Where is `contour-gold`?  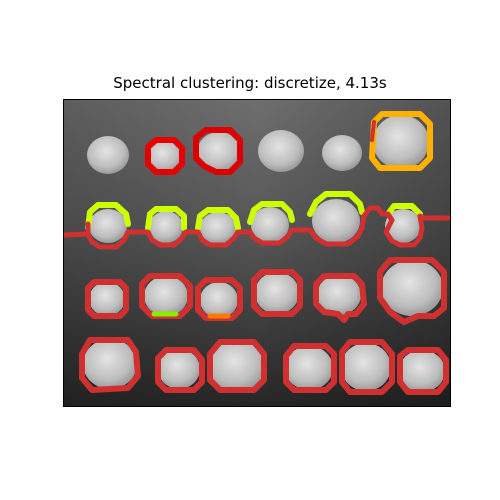 contour-gold is located at coordinates (401, 141).